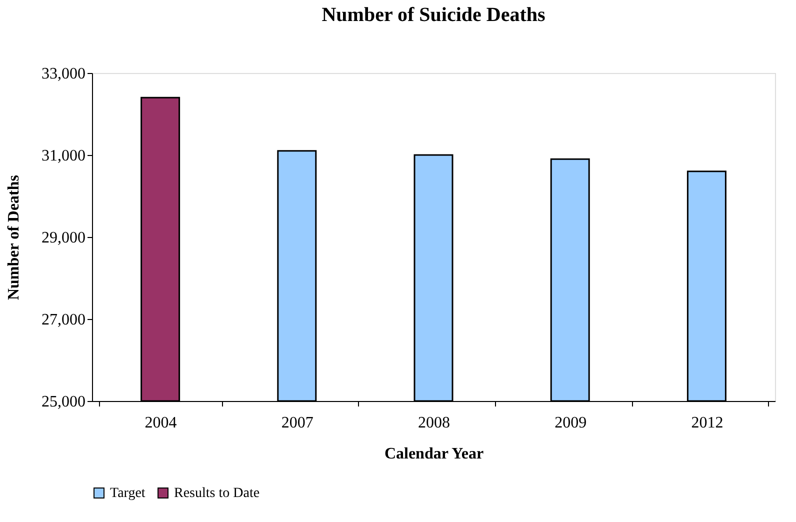  What do you see at coordinates (64, 156) in the screenshot?
I see `y-tick-label: 31,000` at bounding box center [64, 156].